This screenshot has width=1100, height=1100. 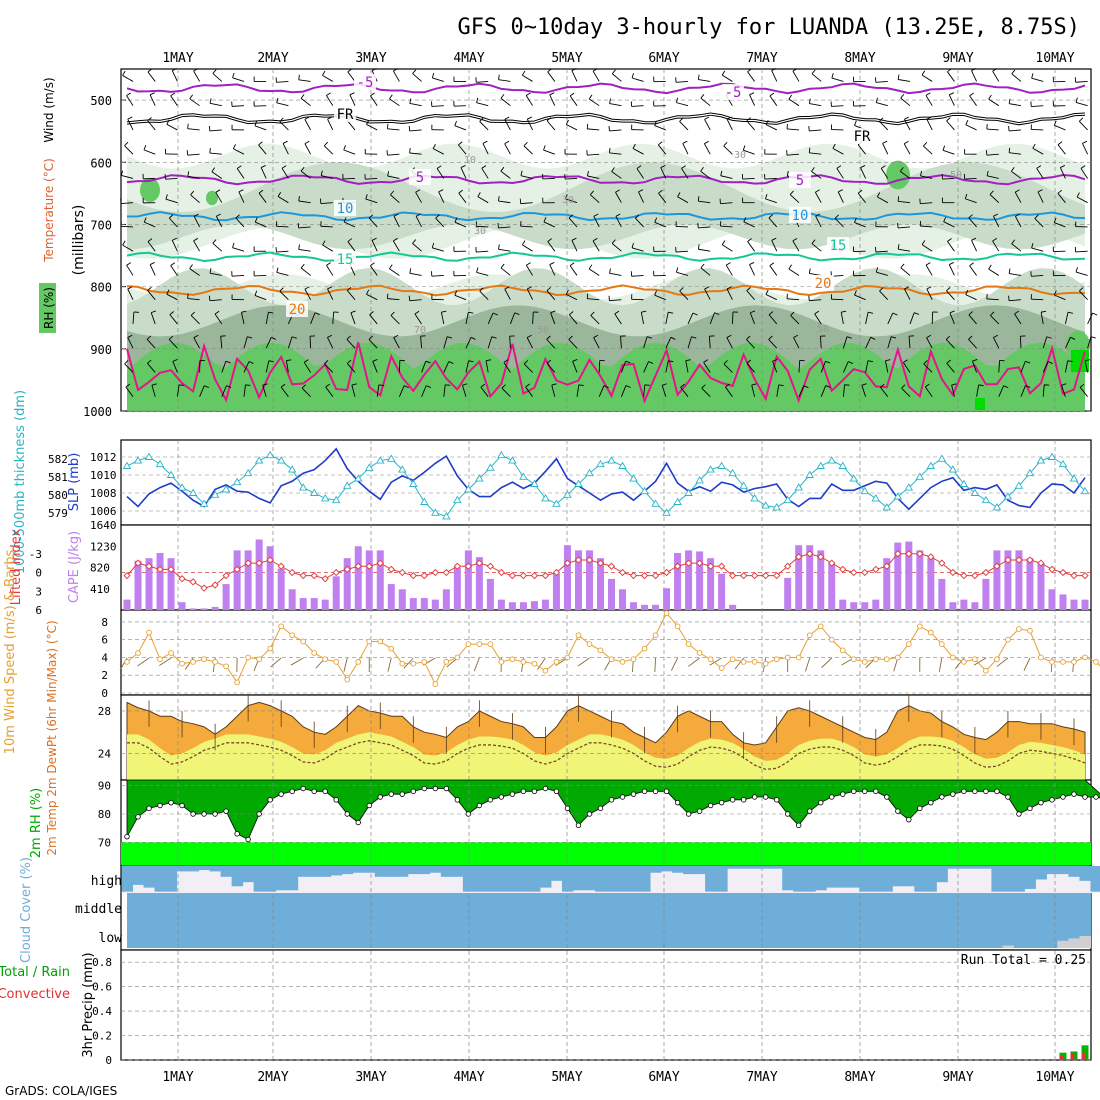 What do you see at coordinates (568, 200) in the screenshot?
I see `rh-contour-label: 30` at bounding box center [568, 200].